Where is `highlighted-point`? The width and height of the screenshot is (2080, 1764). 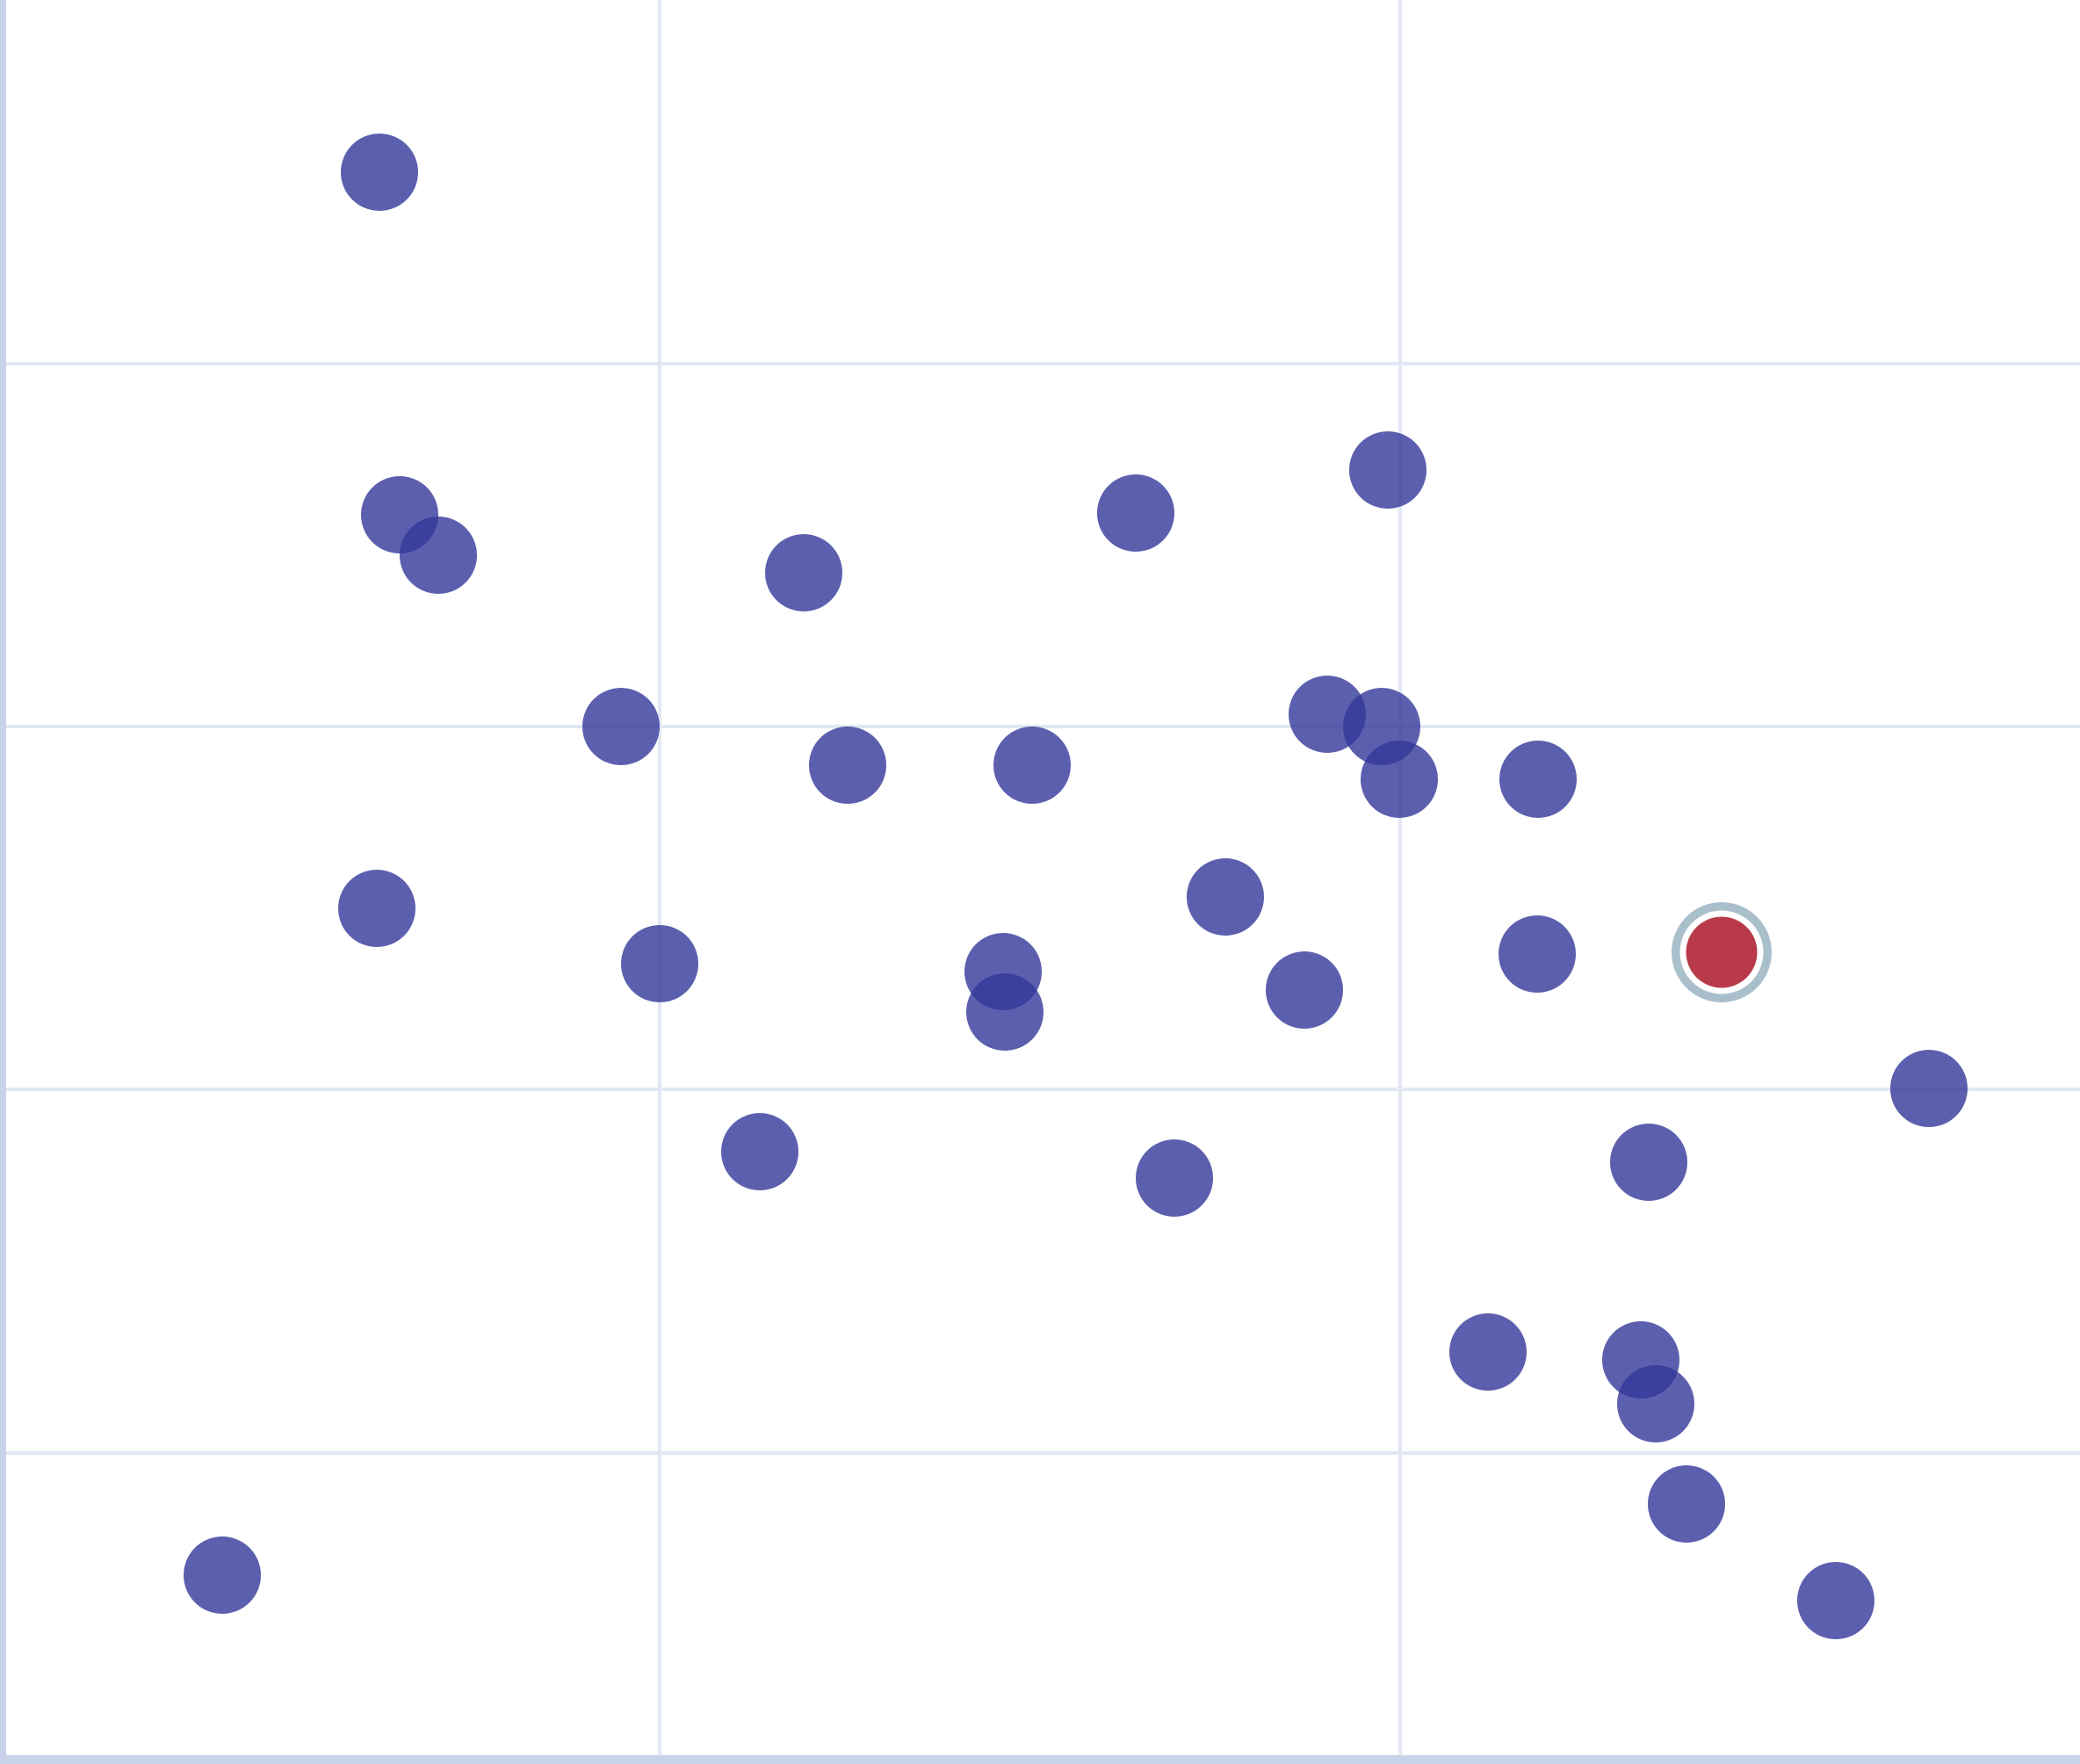
highlighted-point is located at coordinates (1722, 952).